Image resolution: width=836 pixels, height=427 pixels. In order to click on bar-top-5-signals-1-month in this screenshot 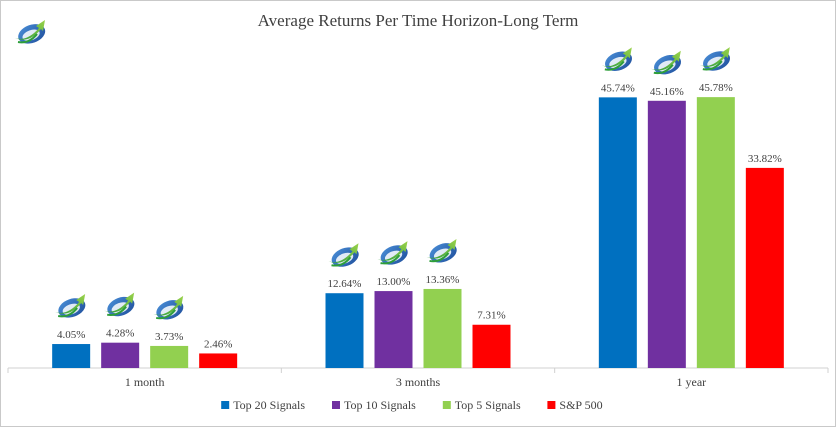, I will do `click(169, 356)`.